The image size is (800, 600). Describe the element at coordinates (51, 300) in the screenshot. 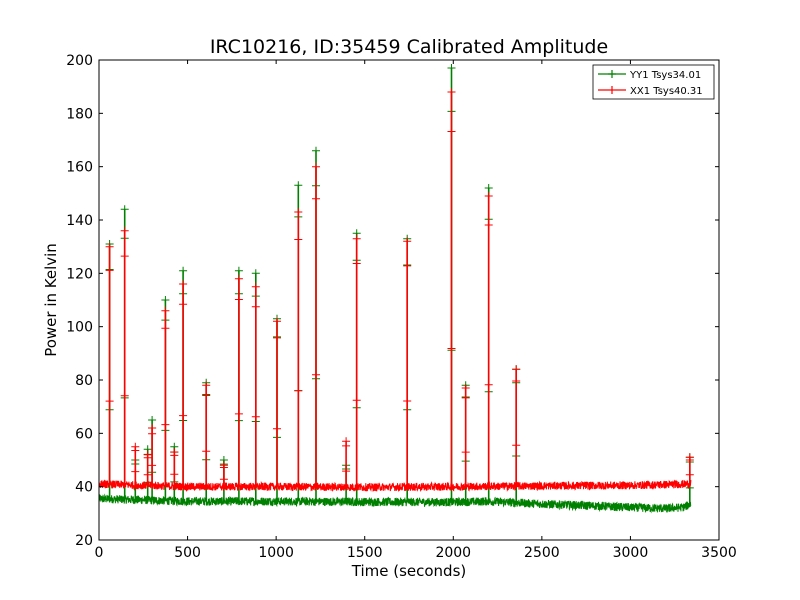

I see `y-axis-label: Power in Kelvin` at that location.